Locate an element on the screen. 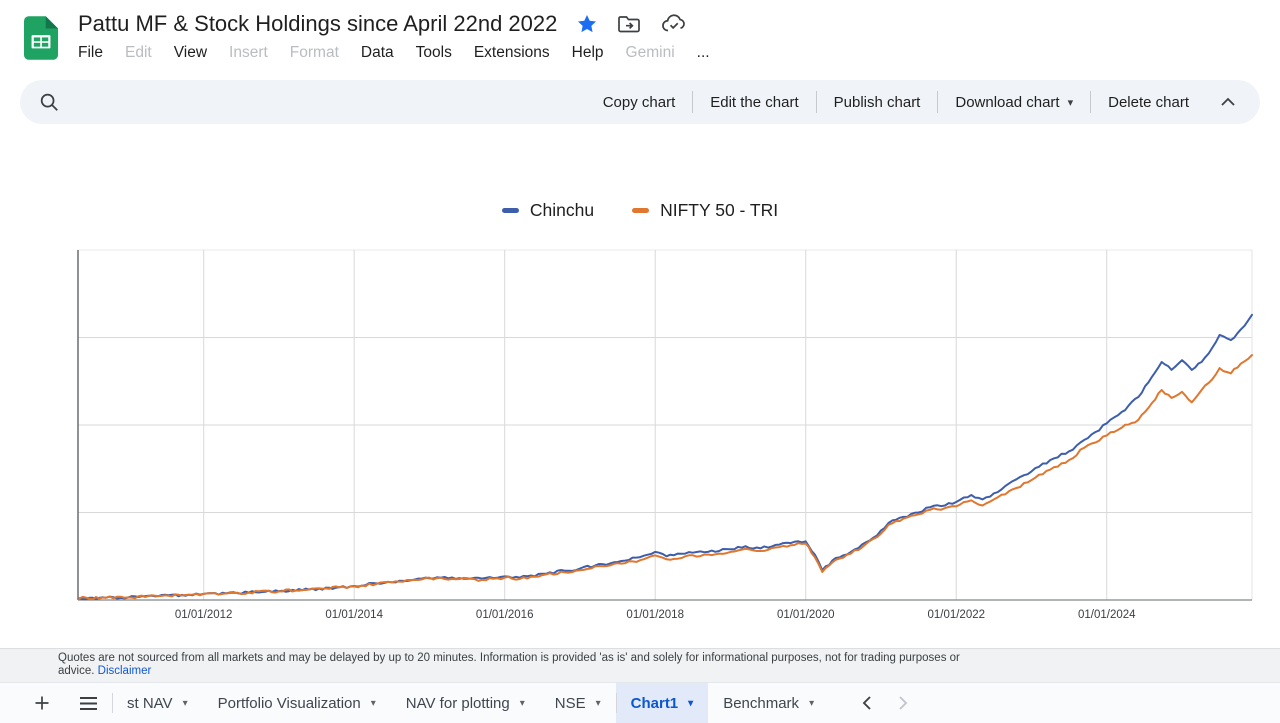 The image size is (1280, 723). legend-item: Chinchu is located at coordinates (548, 210).